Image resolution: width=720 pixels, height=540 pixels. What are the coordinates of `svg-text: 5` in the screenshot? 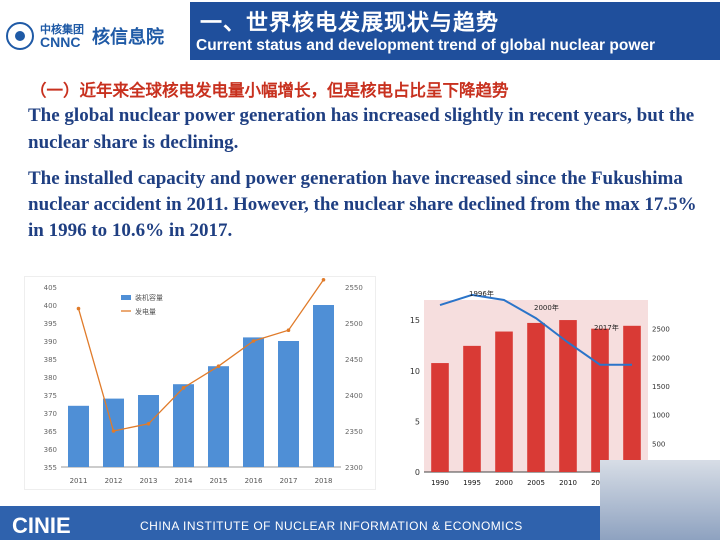 It's located at (417, 421).